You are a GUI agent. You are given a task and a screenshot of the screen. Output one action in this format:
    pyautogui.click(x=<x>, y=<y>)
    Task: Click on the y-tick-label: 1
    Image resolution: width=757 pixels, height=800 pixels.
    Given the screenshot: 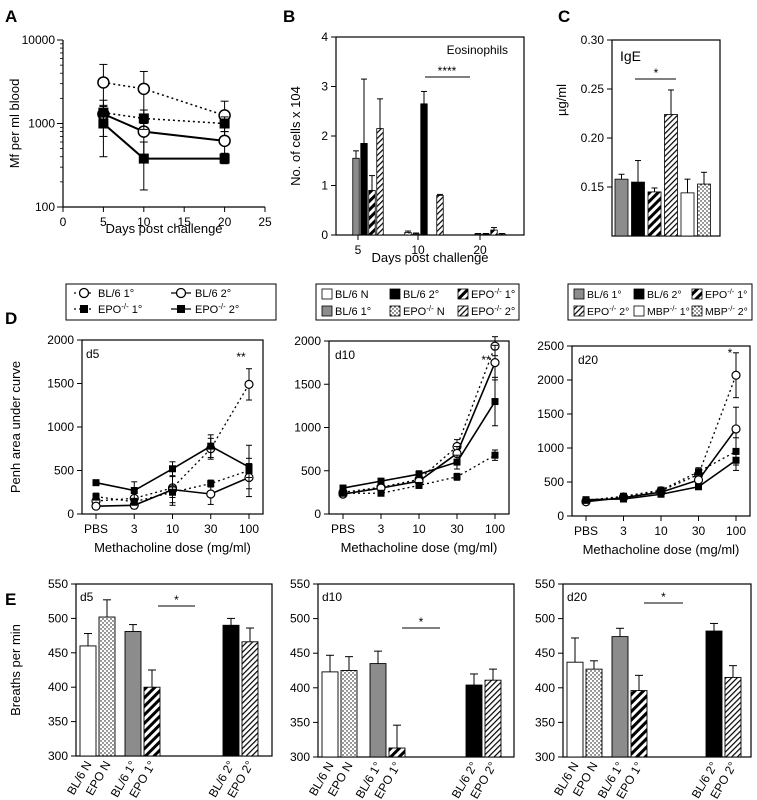 What is the action you would take?
    pyautogui.click(x=324, y=186)
    